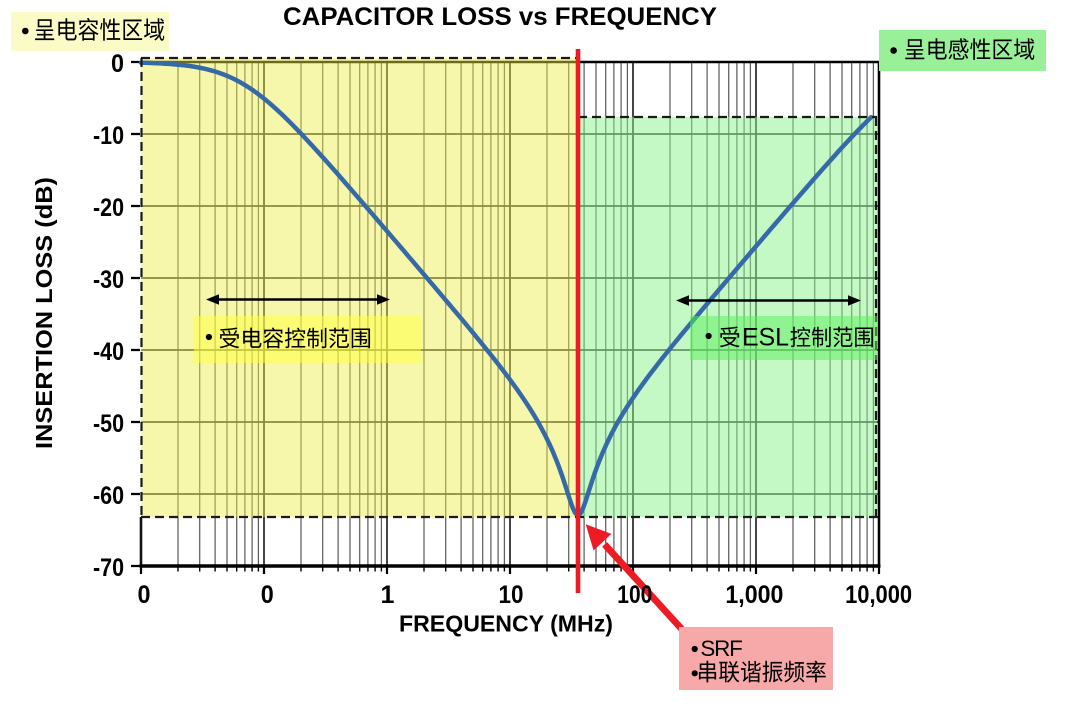  Describe the element at coordinates (44, 313) in the screenshot. I see `svg-text: INSERTION LOSS (dB)` at that location.